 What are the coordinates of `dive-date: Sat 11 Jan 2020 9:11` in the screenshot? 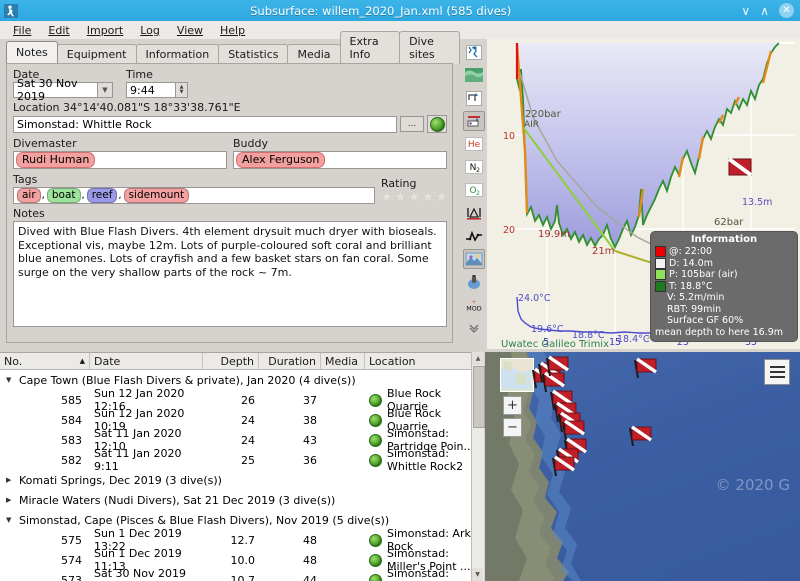 It's located at (138, 460).